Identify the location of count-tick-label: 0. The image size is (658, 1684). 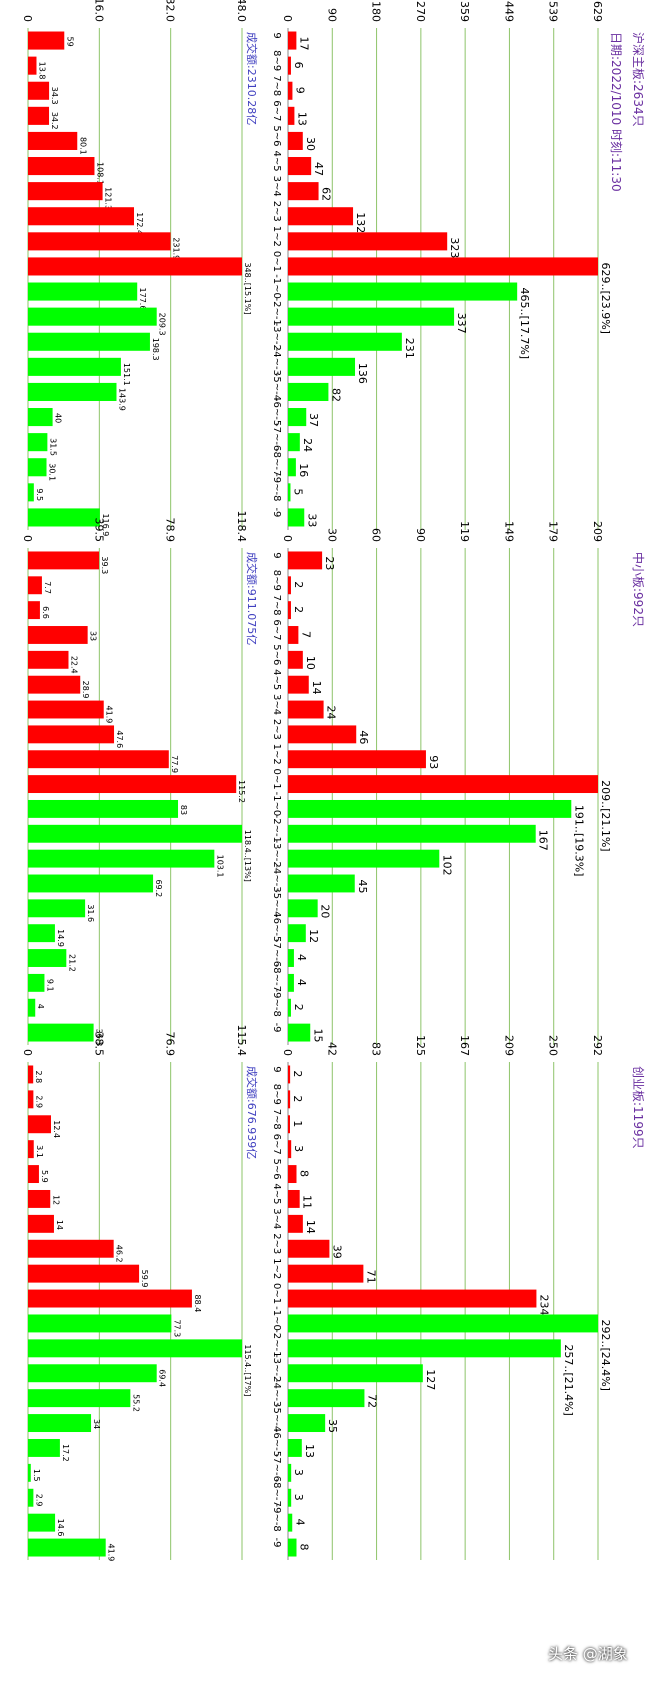
(287, 538).